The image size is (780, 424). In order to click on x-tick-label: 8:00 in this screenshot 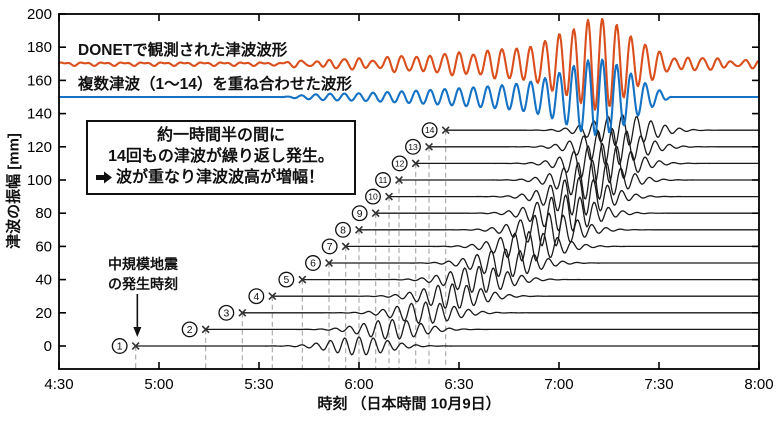, I will do `click(758, 384)`.